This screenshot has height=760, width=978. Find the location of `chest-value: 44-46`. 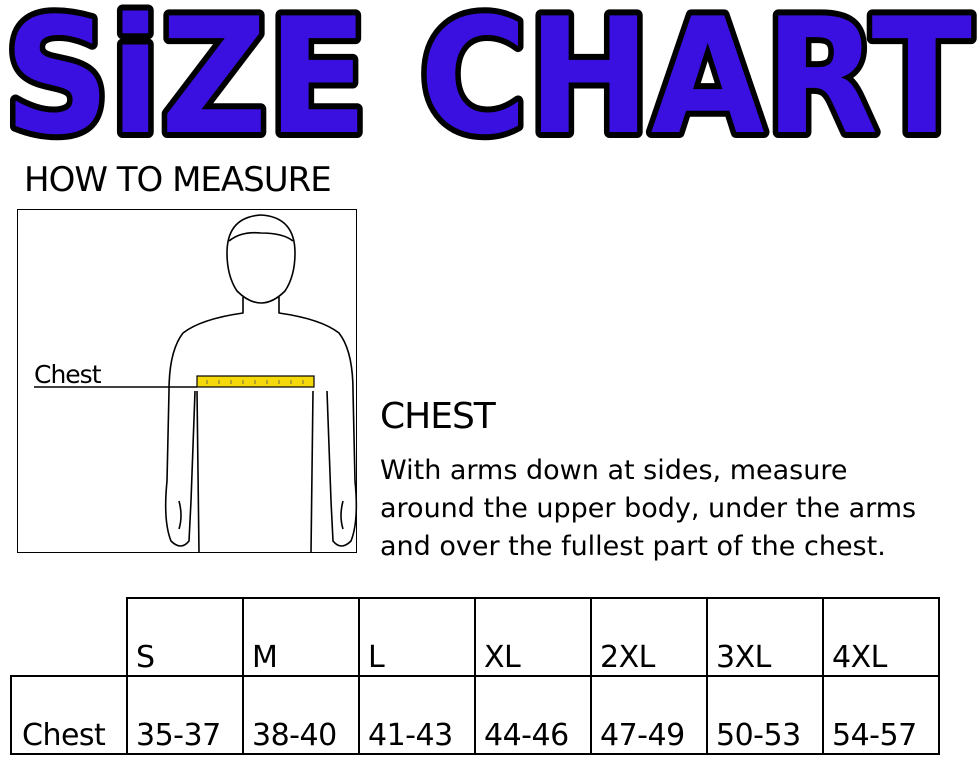

chest-value: 44-46 is located at coordinates (533, 715).